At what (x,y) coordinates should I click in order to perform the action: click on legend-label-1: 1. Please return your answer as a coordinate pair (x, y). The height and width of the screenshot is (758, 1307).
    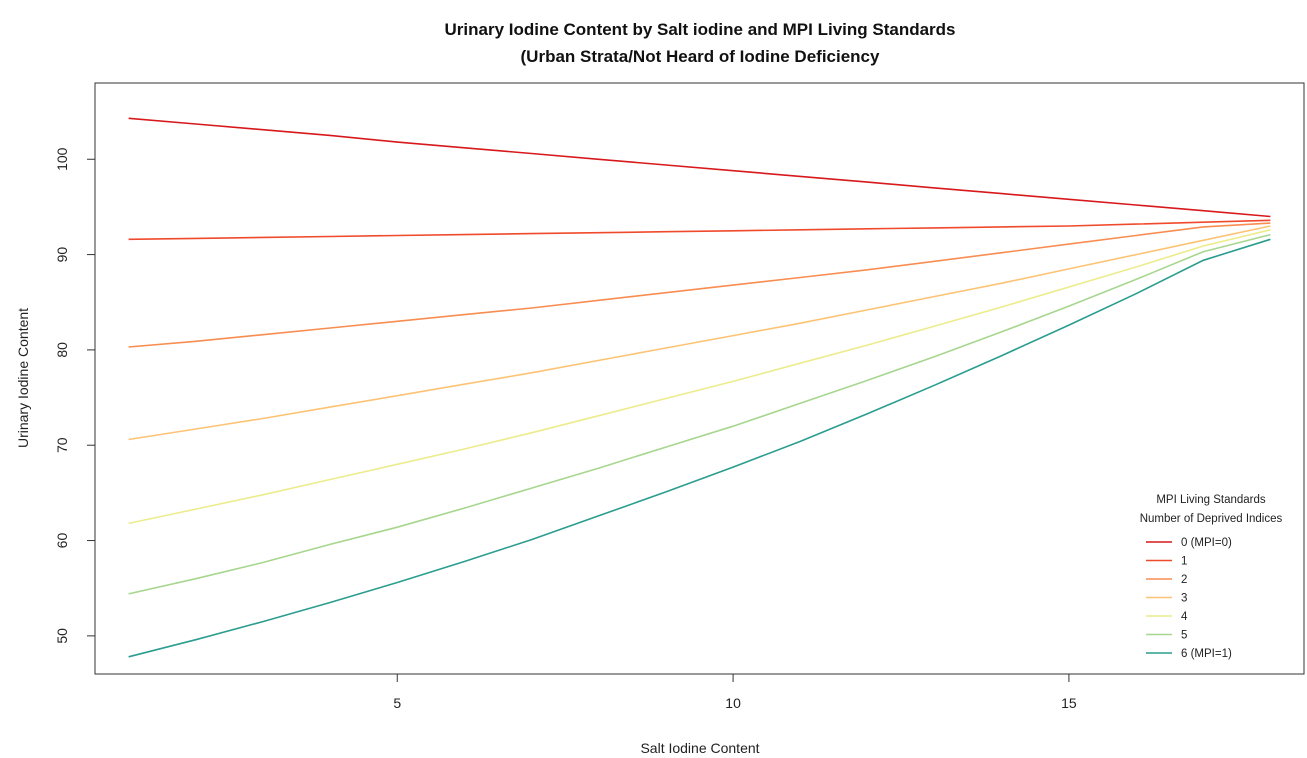
    Looking at the image, I should click on (1184, 562).